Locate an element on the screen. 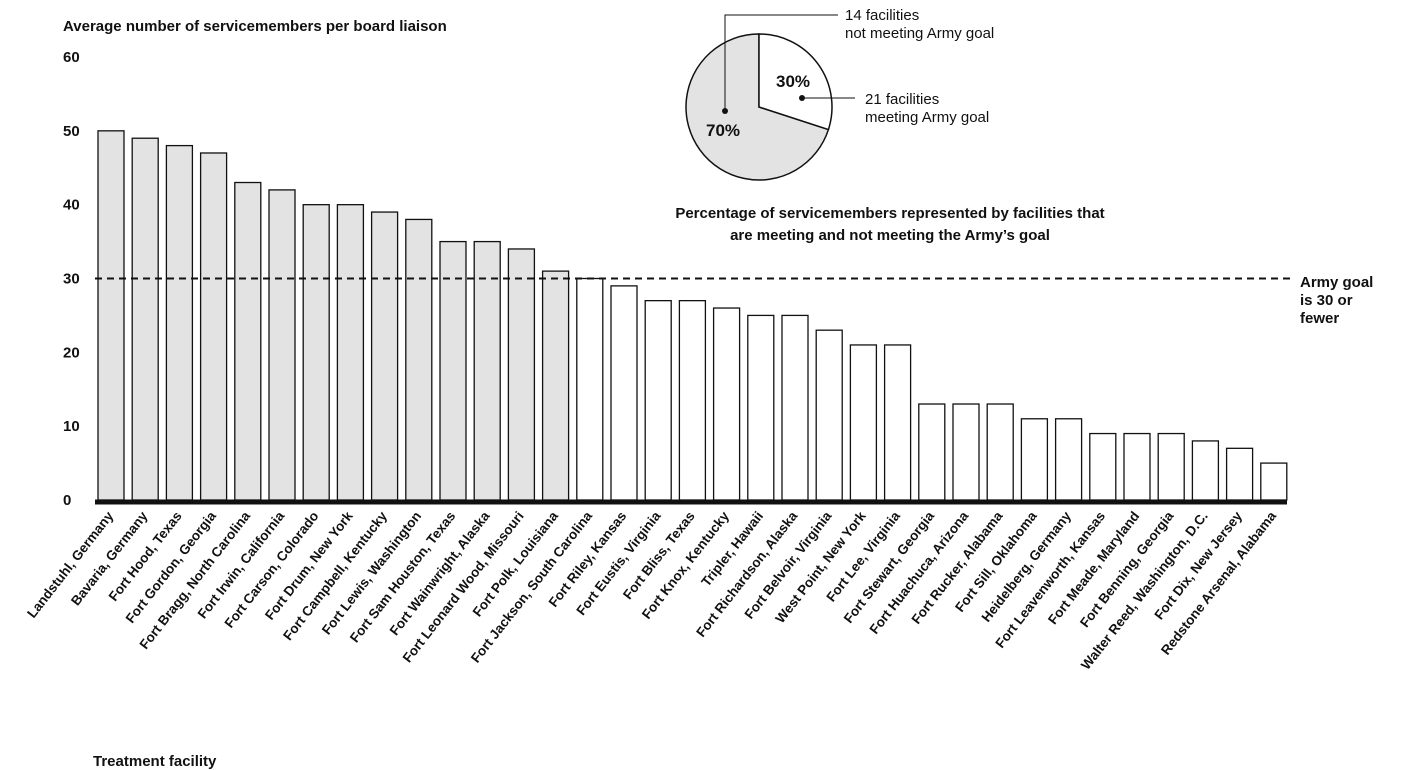  pie-slice-not-meeting is located at coordinates (757, 107).